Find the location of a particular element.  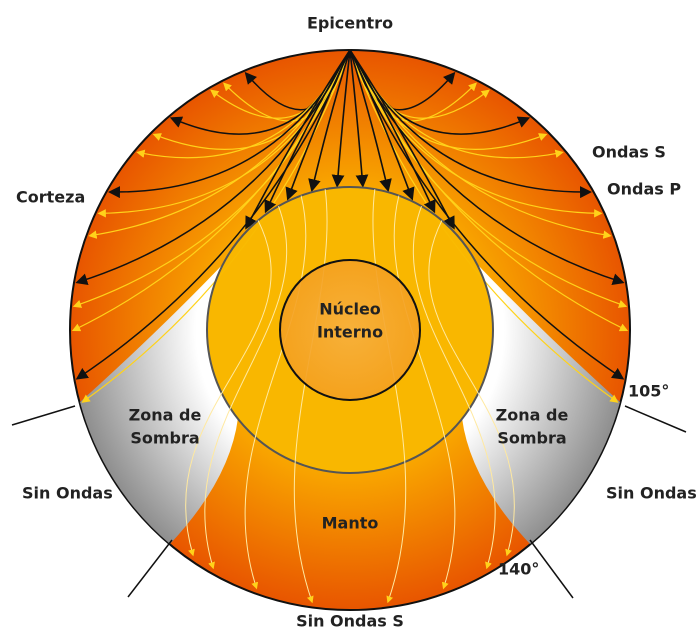

label: Manto is located at coordinates (350, 523).